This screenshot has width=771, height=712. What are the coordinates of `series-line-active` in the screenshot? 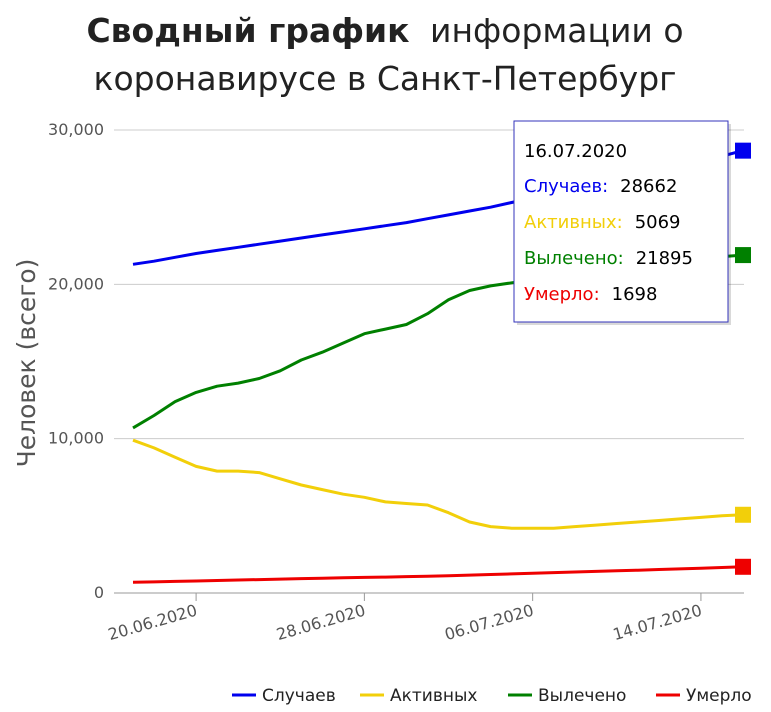 It's located at (438, 484).